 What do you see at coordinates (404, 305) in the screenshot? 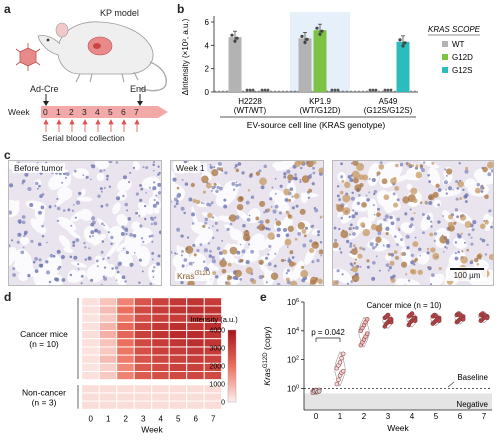
I see `chart-title: Cancer mice (n = 10)` at bounding box center [404, 305].